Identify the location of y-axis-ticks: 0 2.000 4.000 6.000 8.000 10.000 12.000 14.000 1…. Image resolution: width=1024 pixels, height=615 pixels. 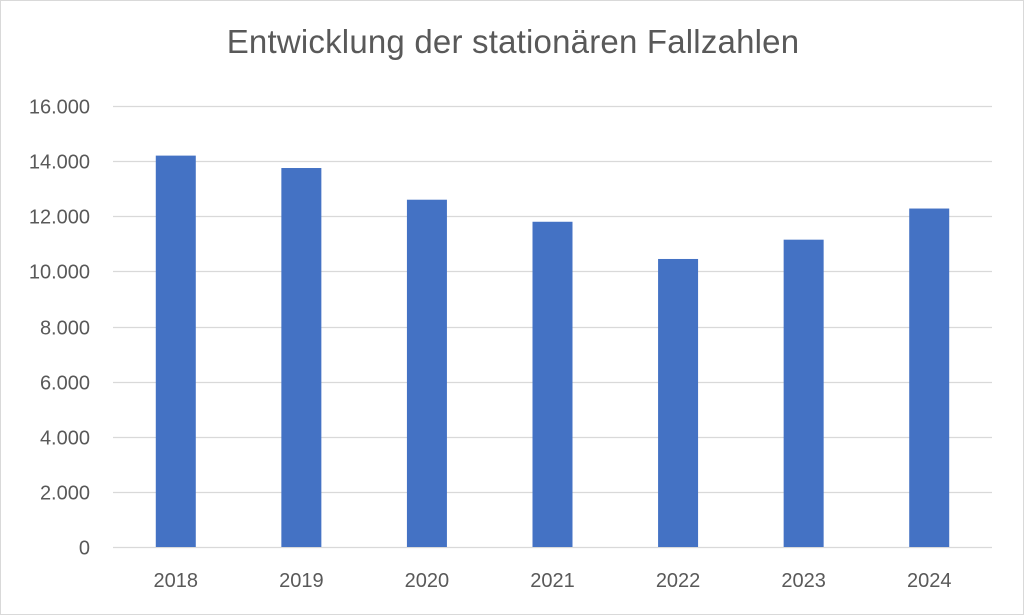
(59, 328).